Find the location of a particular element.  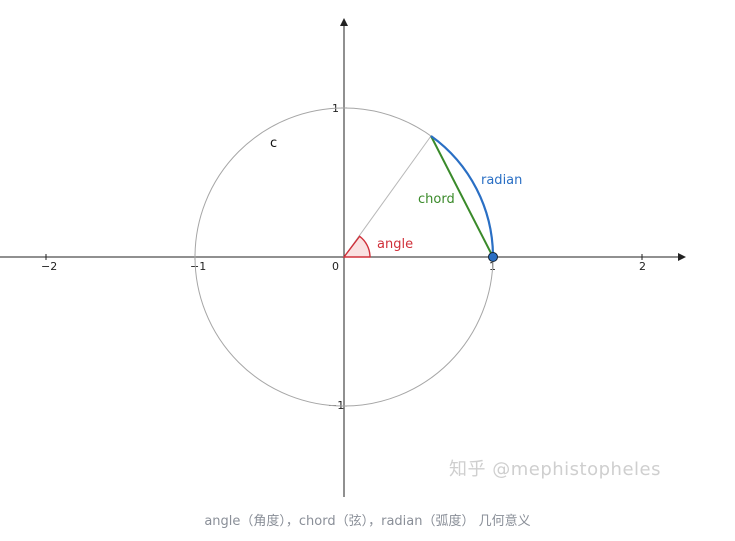

x-tick-label: −1 is located at coordinates (198, 266).